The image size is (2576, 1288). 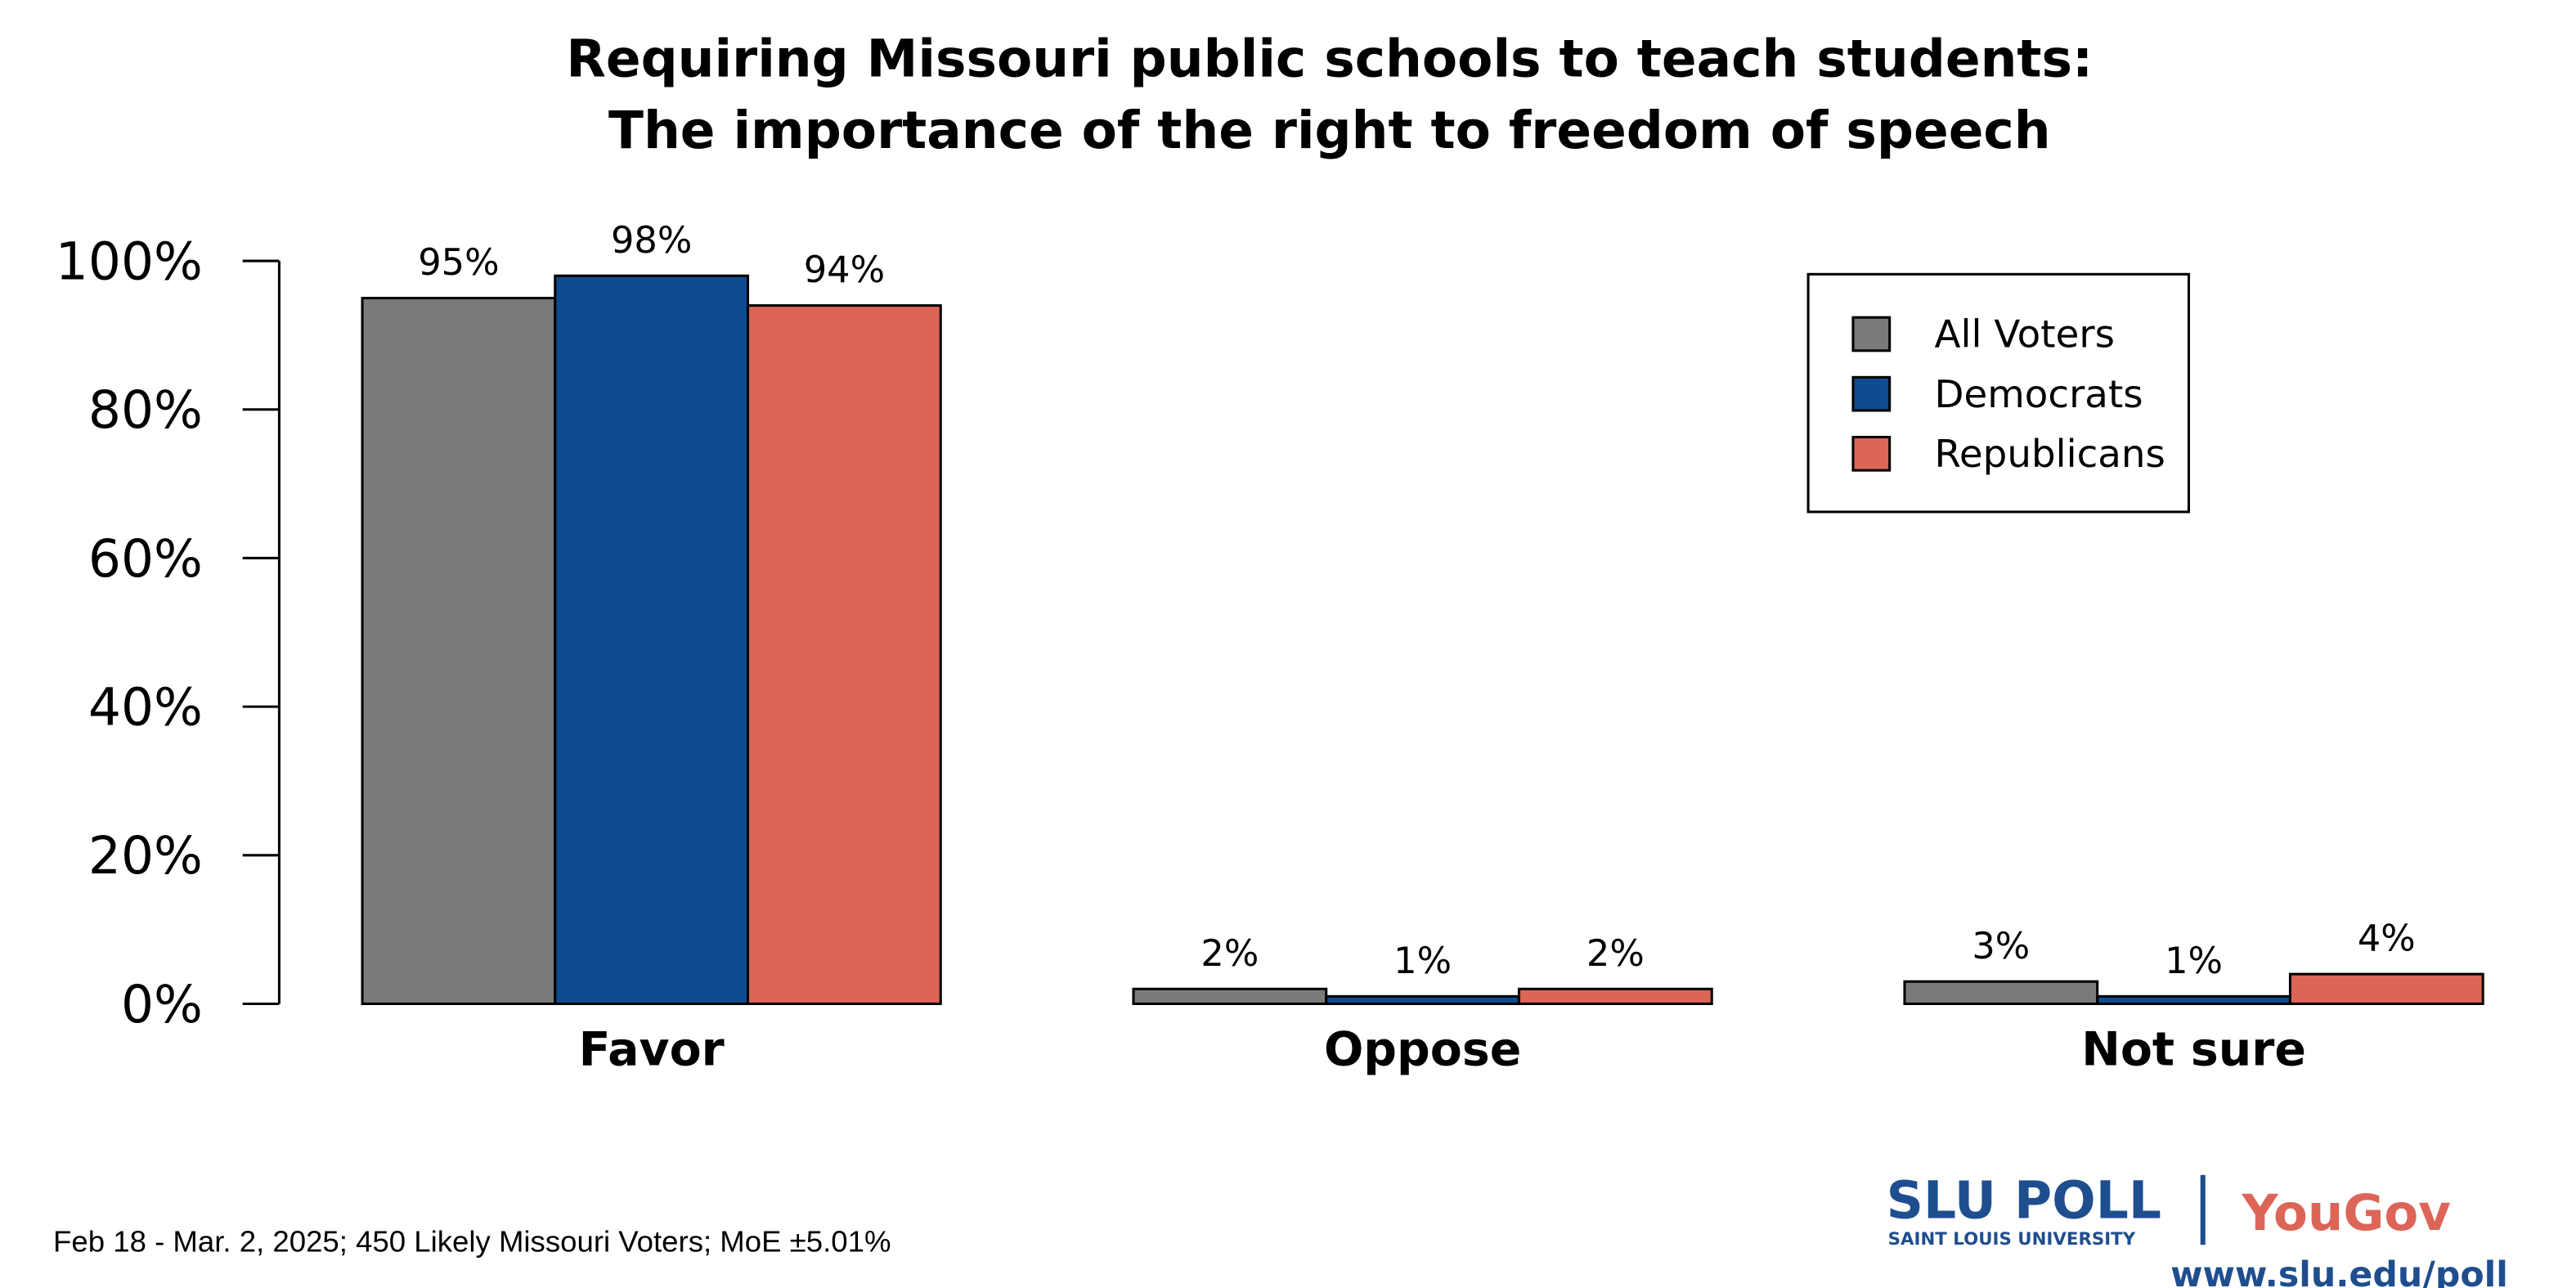 I want to click on slu-poll-wordmark: SLU POLL, so click(x=2024, y=1201).